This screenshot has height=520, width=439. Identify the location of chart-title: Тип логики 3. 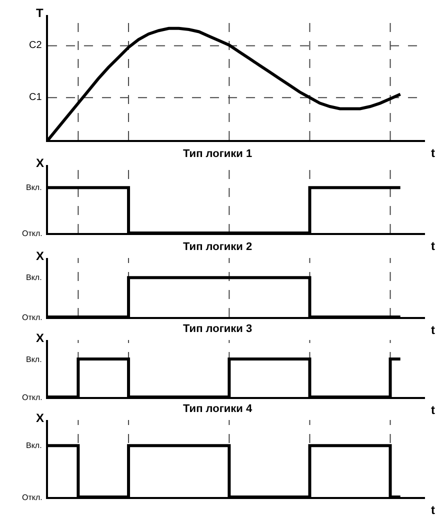
(217, 329).